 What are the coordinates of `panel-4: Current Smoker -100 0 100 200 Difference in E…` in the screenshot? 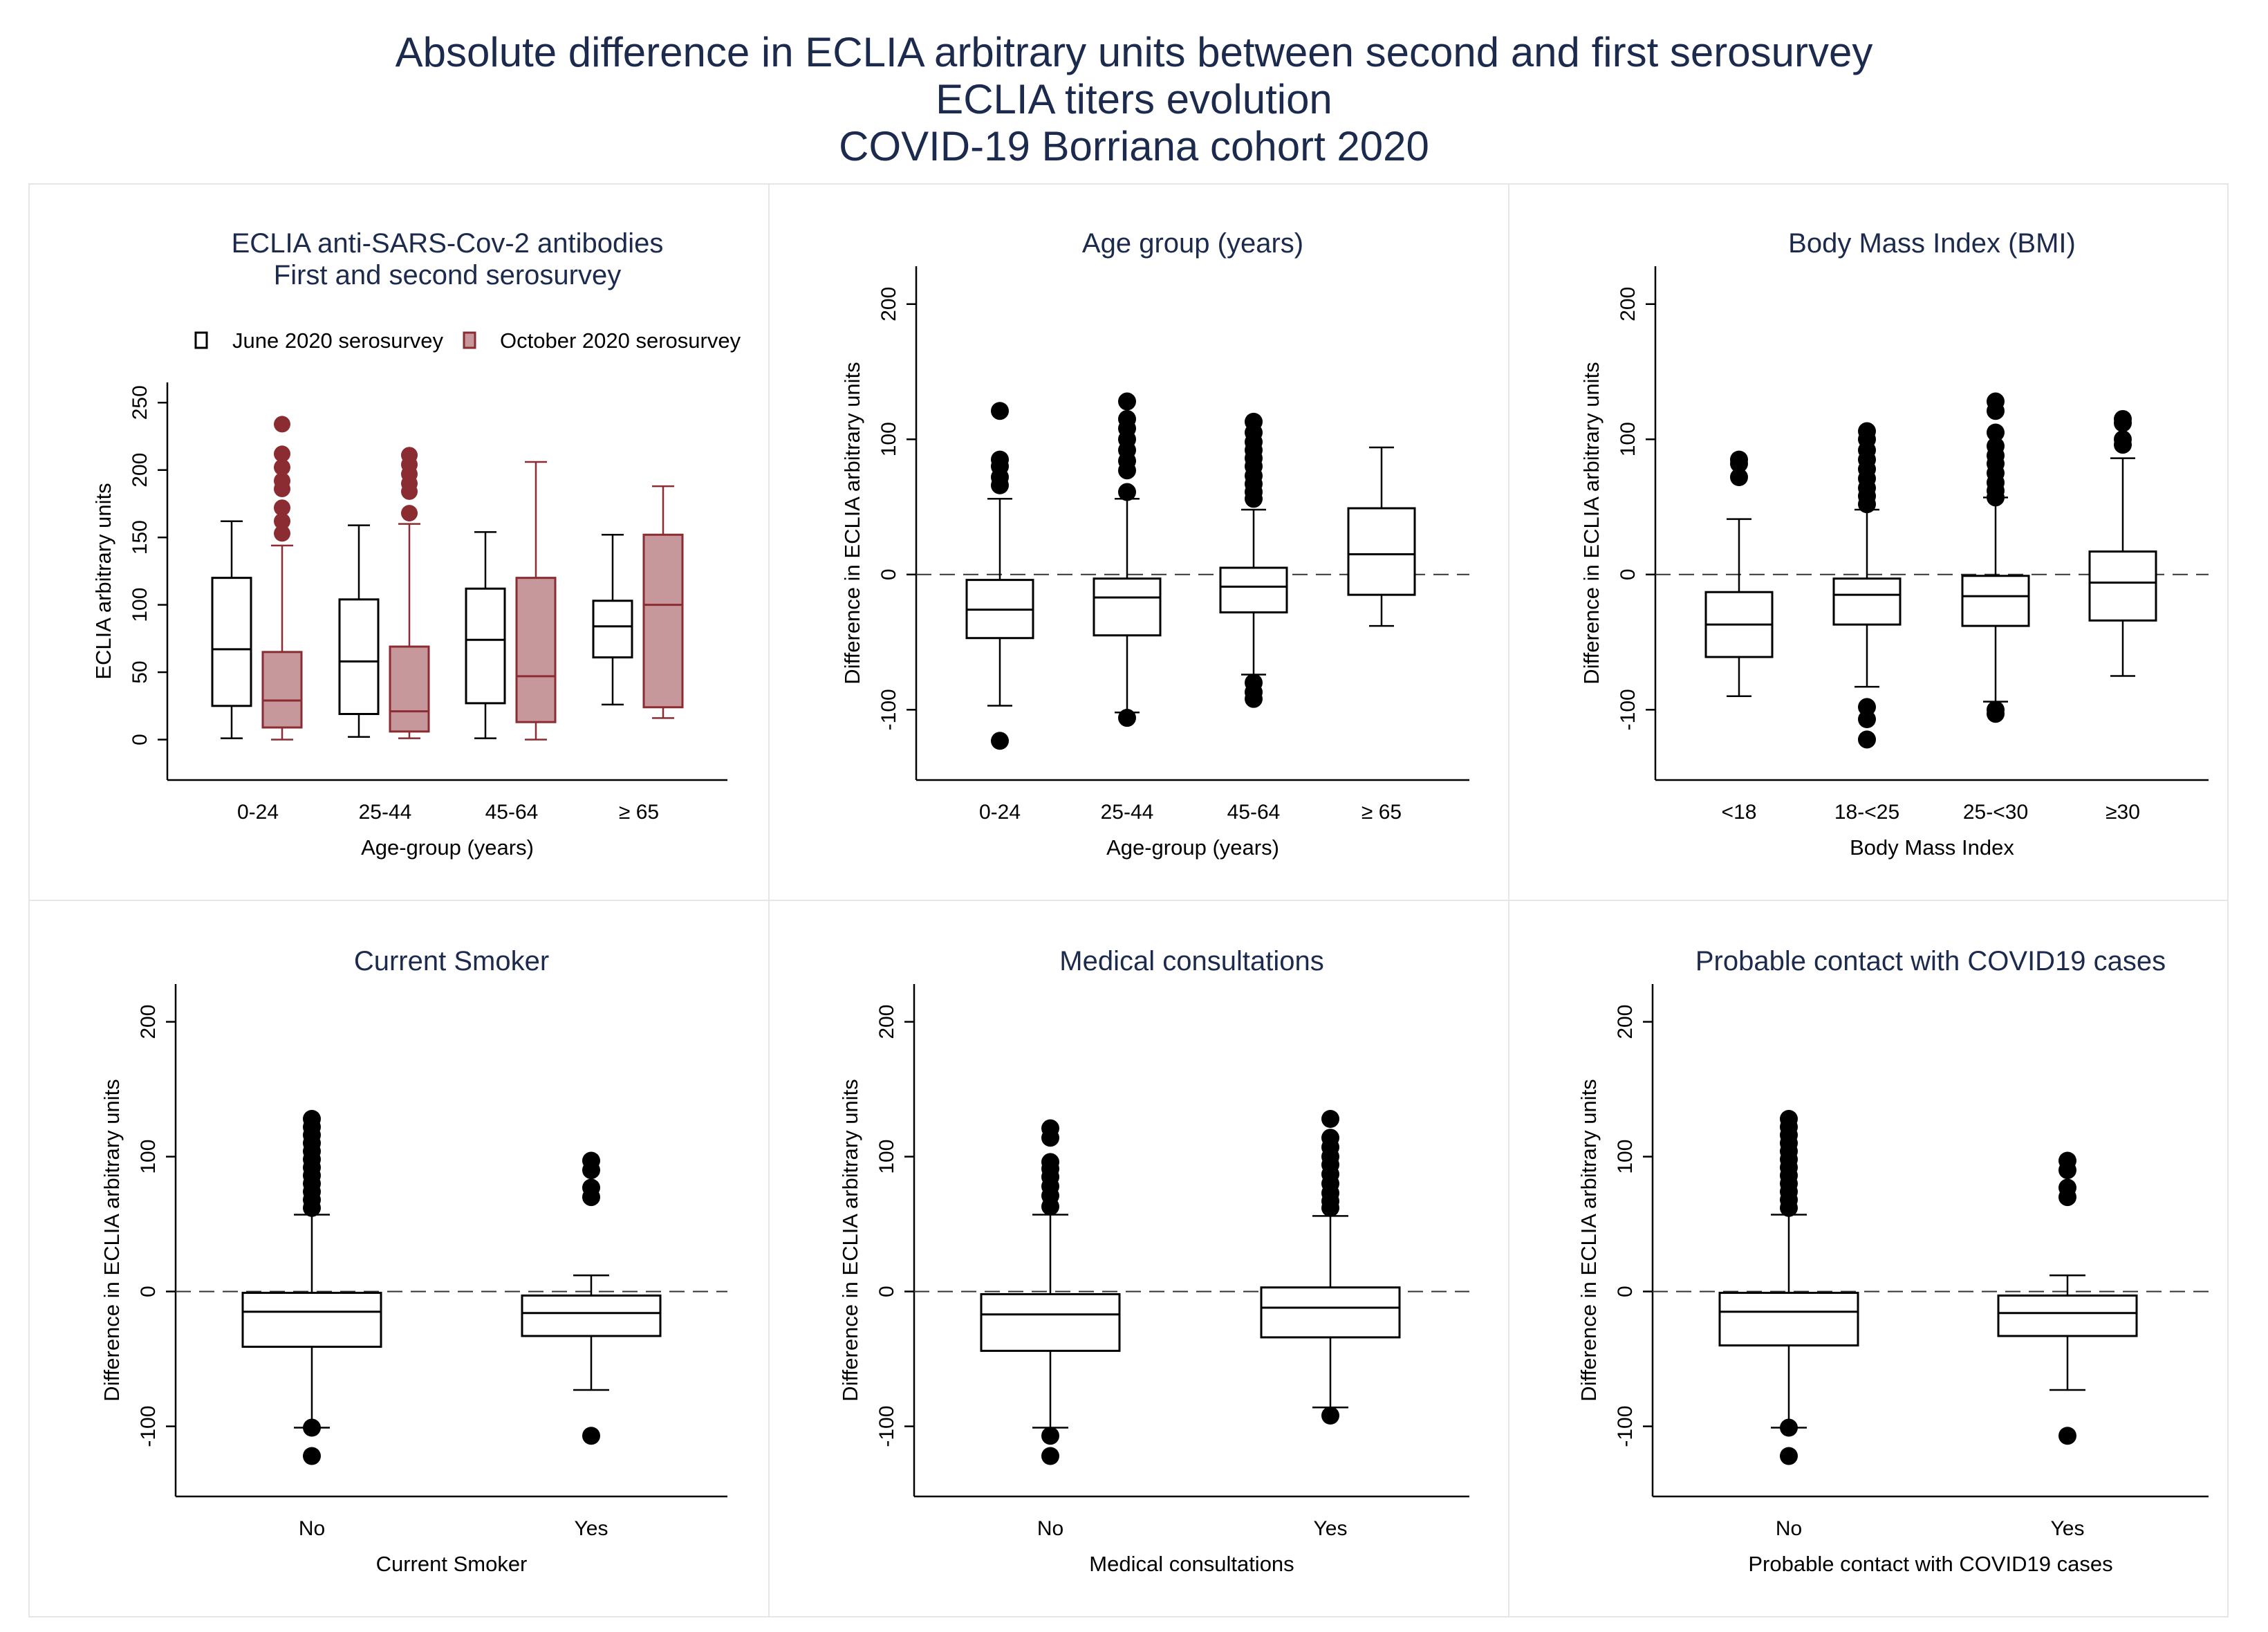 It's located at (399, 1258).